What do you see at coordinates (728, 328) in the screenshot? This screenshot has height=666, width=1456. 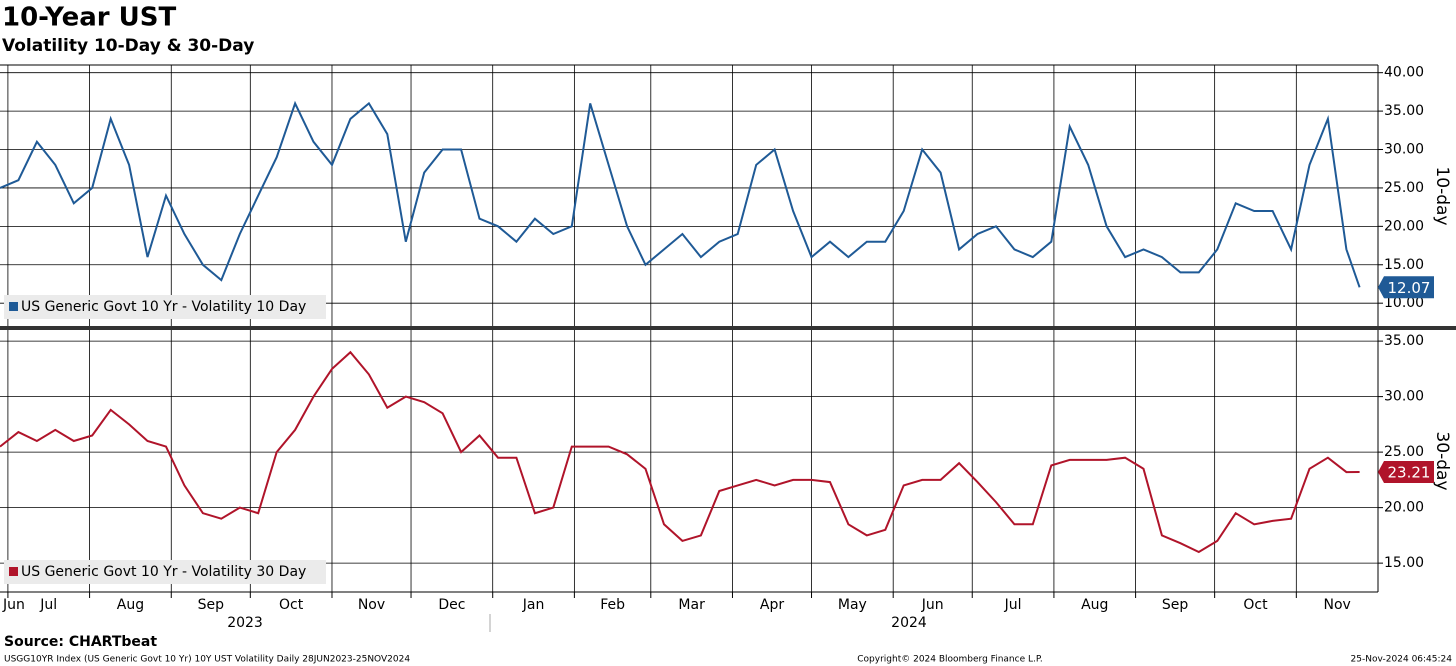 I see `panel-separator` at bounding box center [728, 328].